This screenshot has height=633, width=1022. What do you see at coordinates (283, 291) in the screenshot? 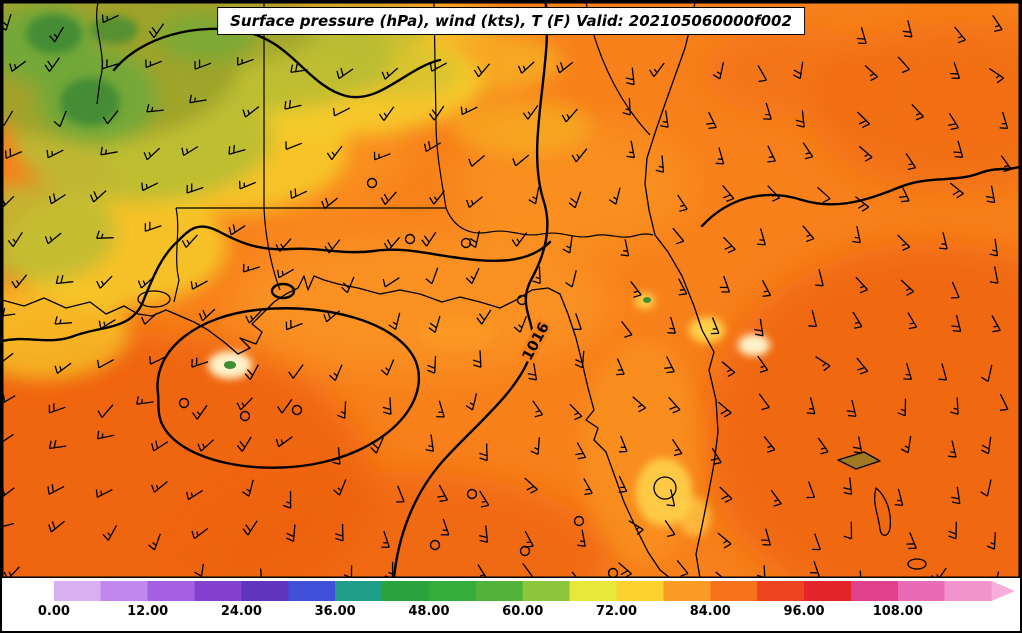
I see `isobar-small-closed` at bounding box center [283, 291].